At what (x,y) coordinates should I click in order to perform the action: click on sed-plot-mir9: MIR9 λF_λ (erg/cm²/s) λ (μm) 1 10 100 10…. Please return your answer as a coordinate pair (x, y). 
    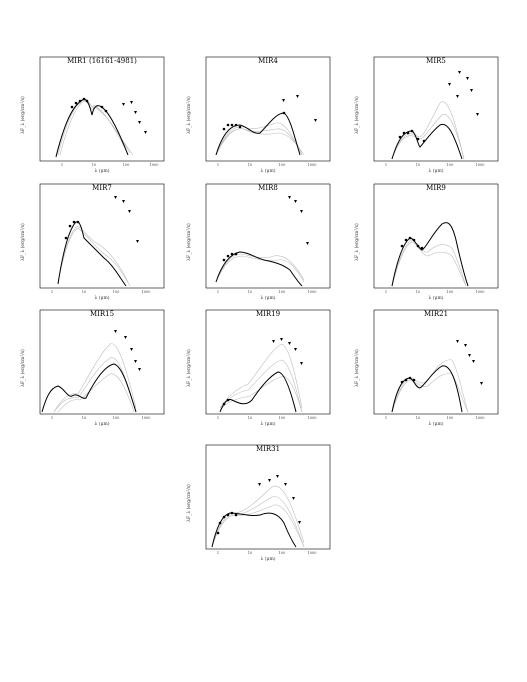
    Looking at the image, I should click on (426, 242).